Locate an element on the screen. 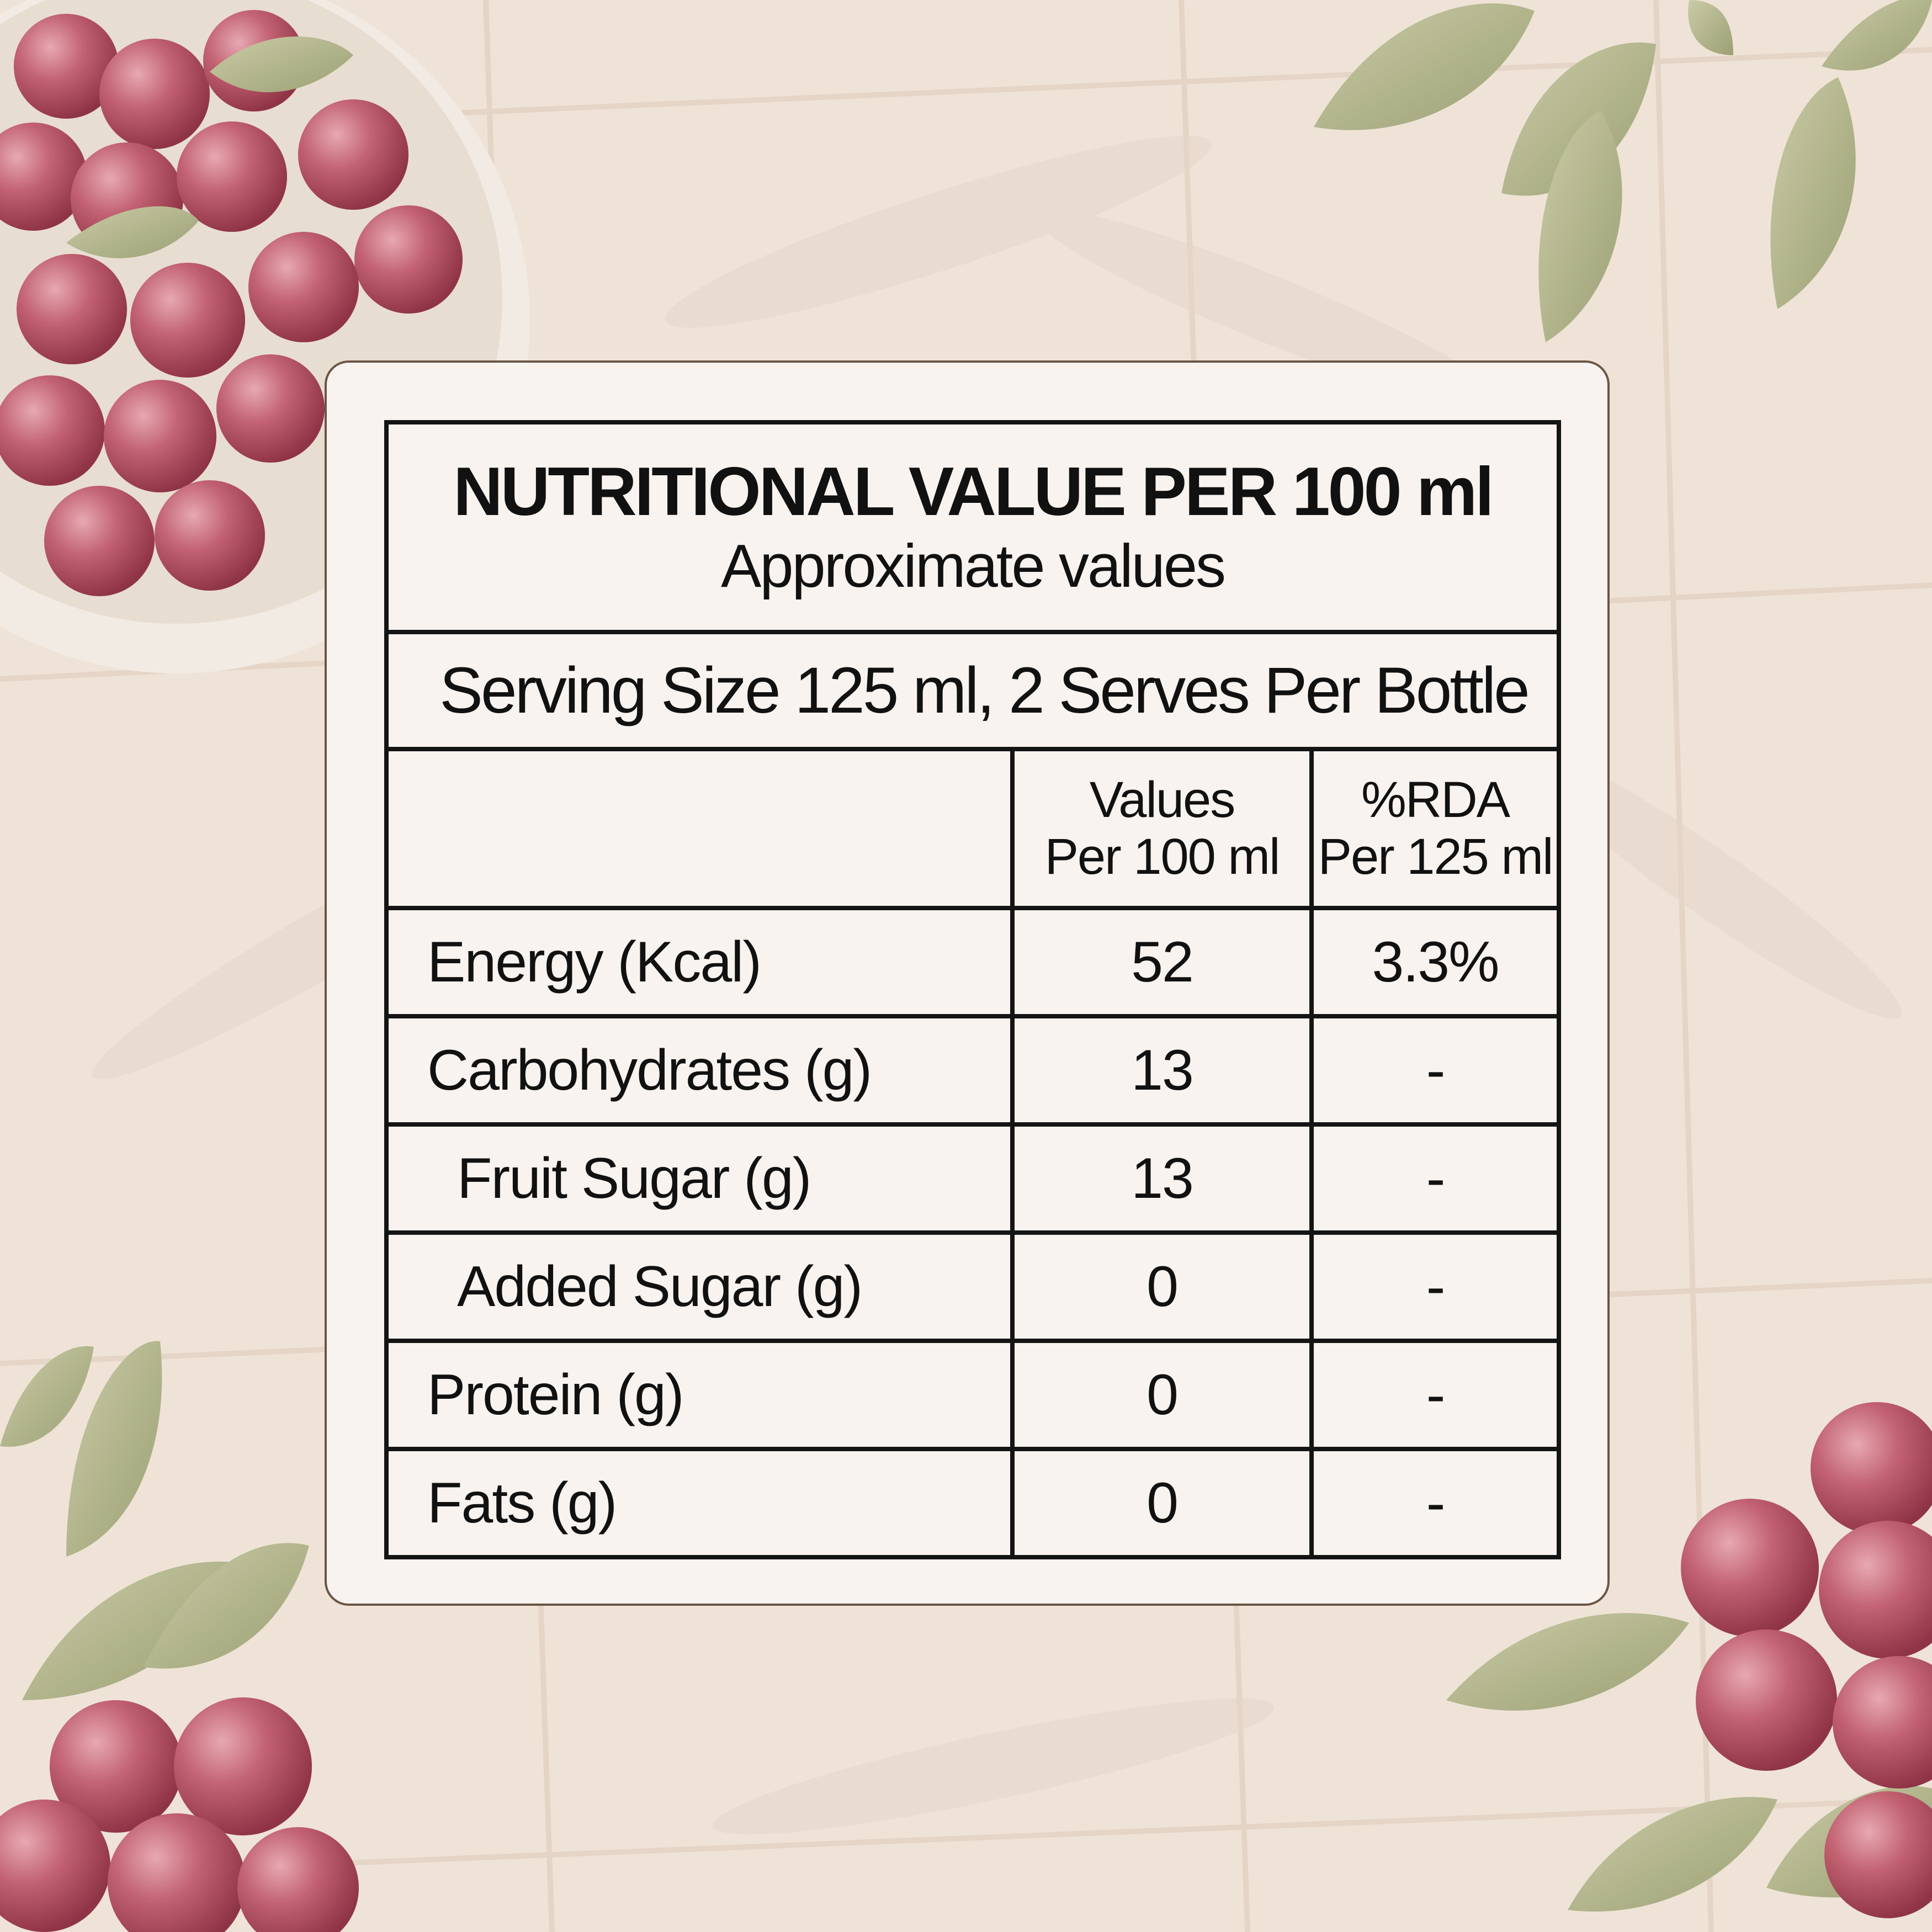 This screenshot has height=1932, width=1932. nutrient-rda: 3.3% is located at coordinates (1435, 962).